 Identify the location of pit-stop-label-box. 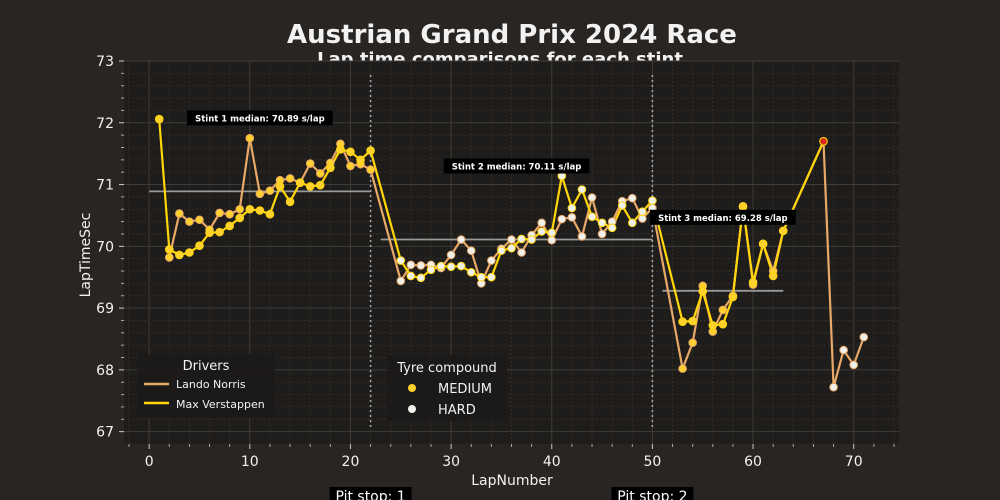
(652, 493).